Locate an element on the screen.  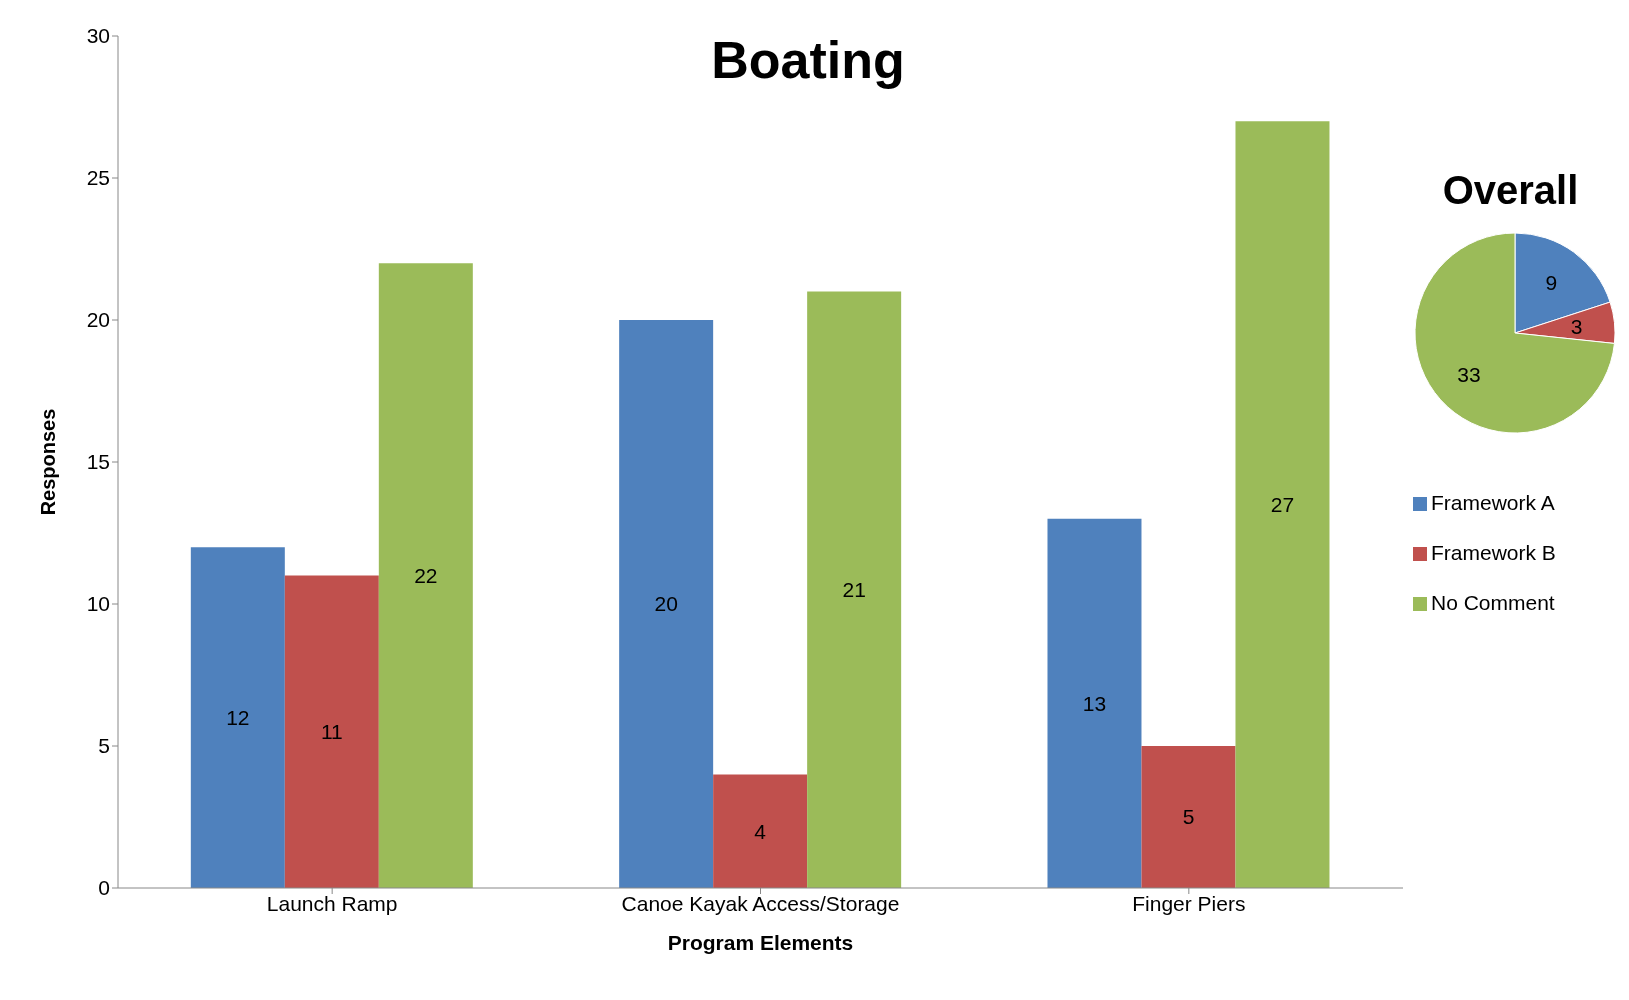
data-label: 4 is located at coordinates (760, 831).